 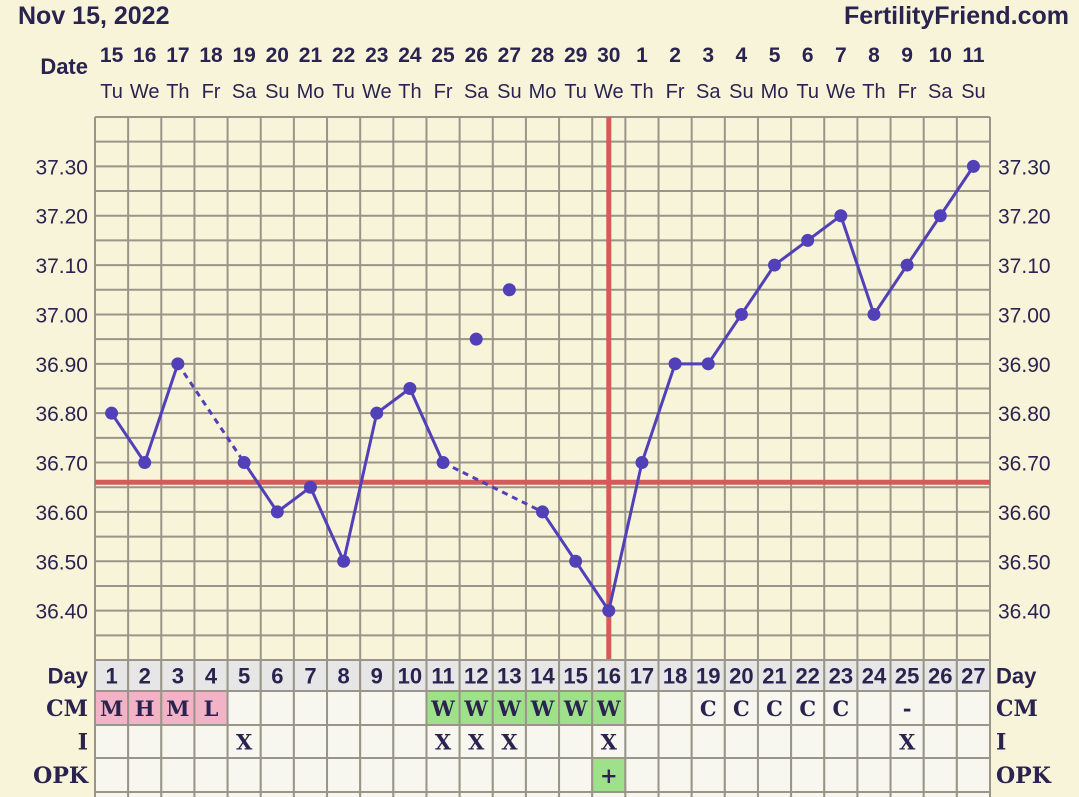 What do you see at coordinates (443, 55) in the screenshot?
I see `date-tick: 25` at bounding box center [443, 55].